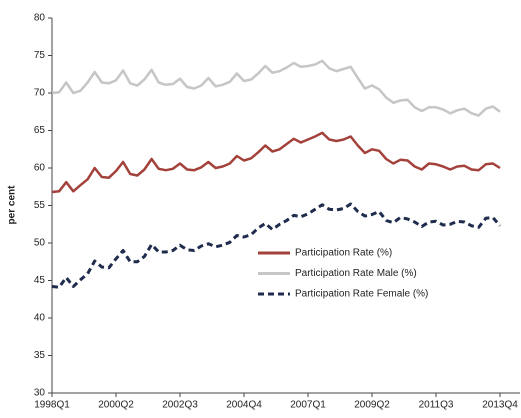  What do you see at coordinates (40, 243) in the screenshot?
I see `y-tick-label: 50` at bounding box center [40, 243].